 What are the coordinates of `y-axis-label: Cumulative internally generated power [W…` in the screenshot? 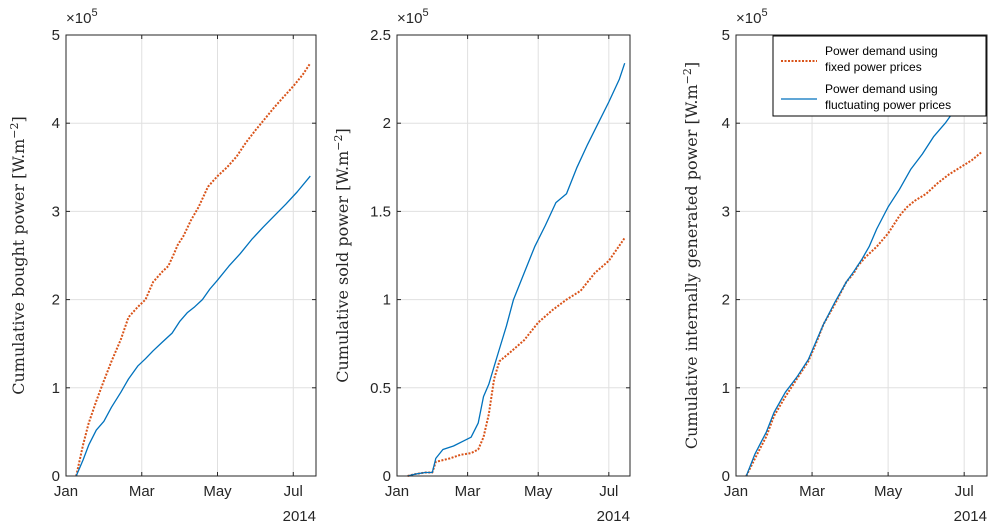 It's located at (691, 255).